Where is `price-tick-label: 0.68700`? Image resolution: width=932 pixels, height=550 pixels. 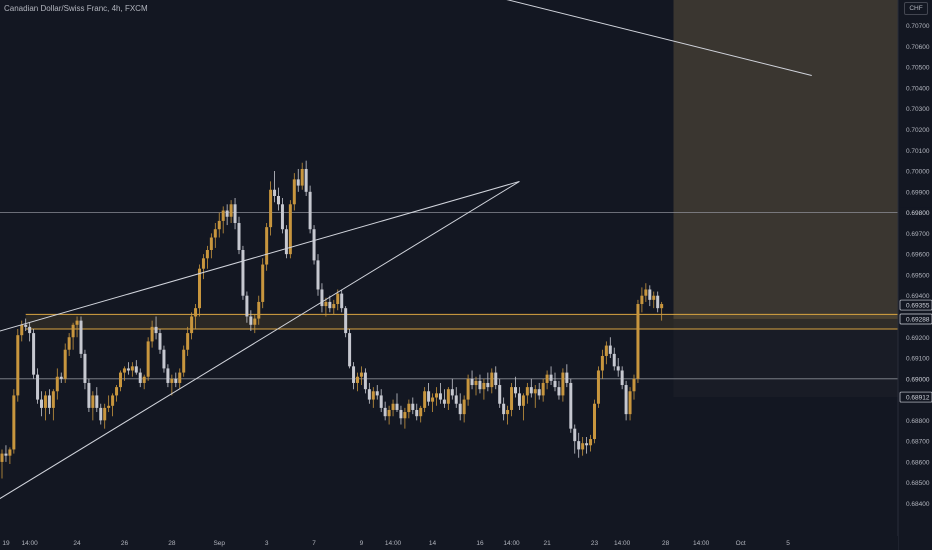 price-tick-label: 0.68700 is located at coordinates (918, 442).